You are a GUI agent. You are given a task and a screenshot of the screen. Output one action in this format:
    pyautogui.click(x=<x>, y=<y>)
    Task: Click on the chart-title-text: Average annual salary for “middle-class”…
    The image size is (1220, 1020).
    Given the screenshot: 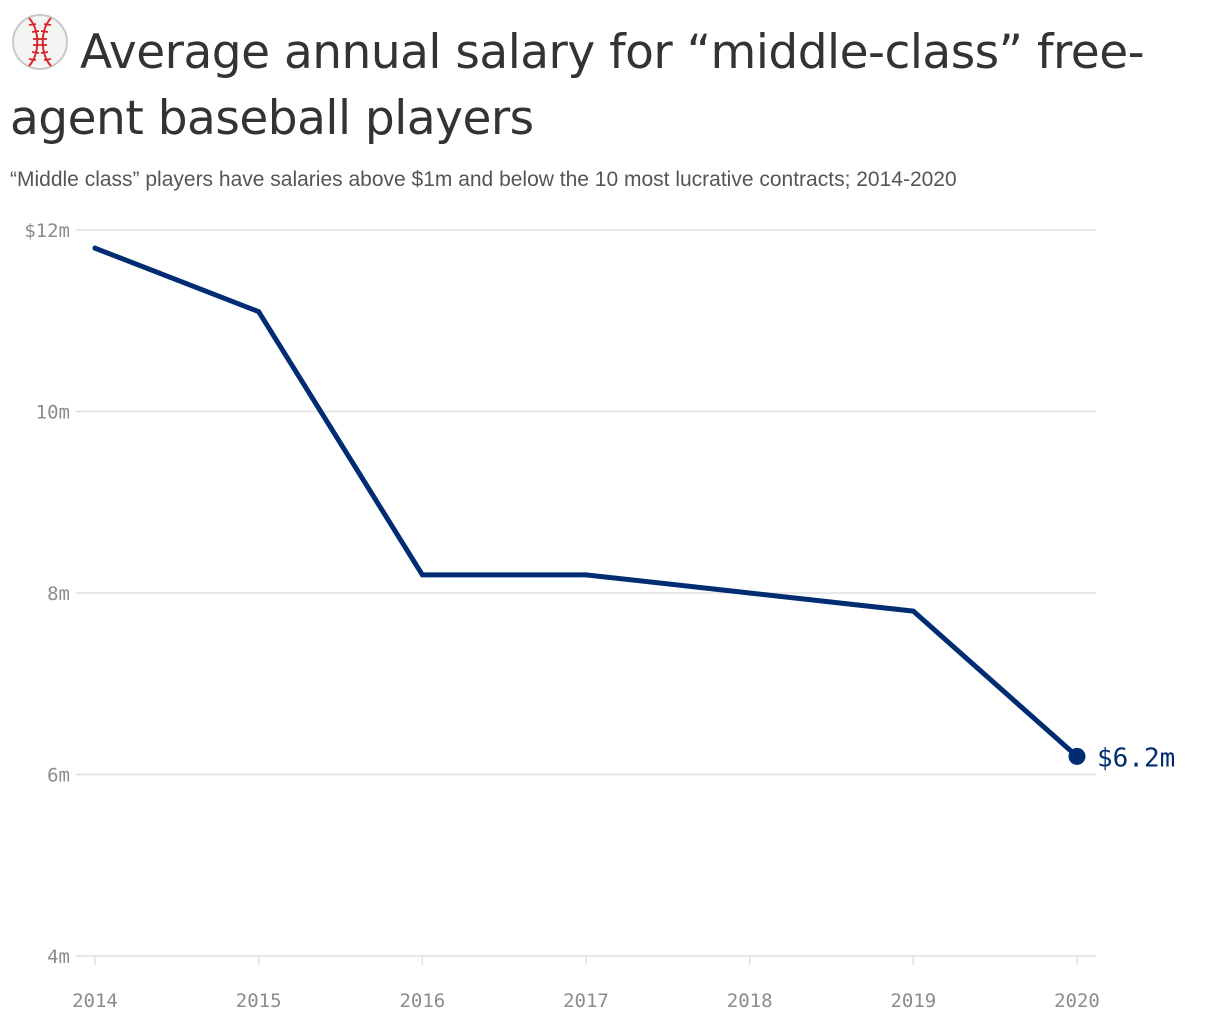 What is the action you would take?
    pyautogui.click(x=577, y=85)
    